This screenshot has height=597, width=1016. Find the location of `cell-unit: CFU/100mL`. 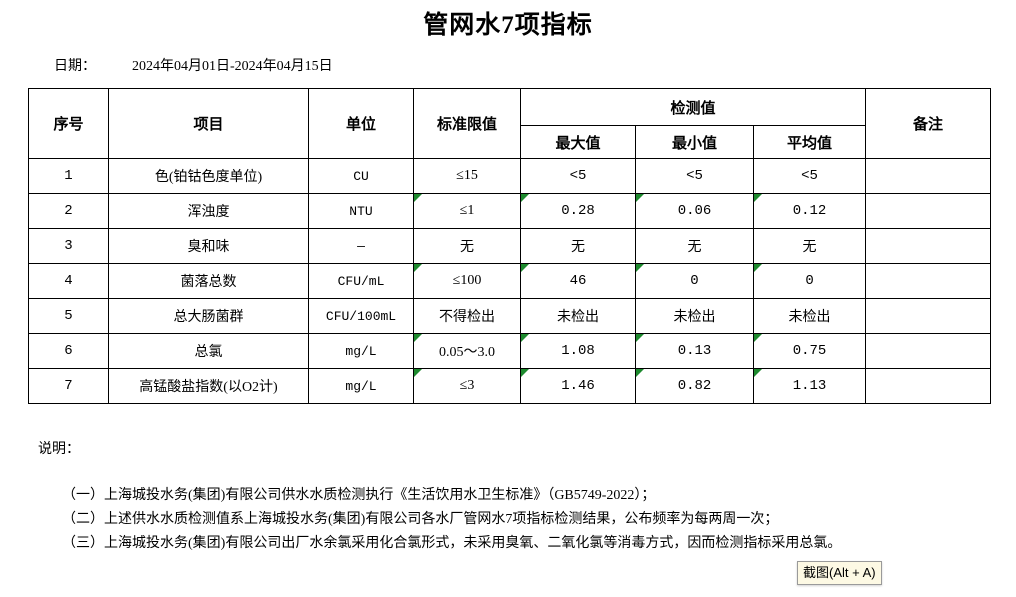

cell-unit: CFU/100mL is located at coordinates (361, 316).